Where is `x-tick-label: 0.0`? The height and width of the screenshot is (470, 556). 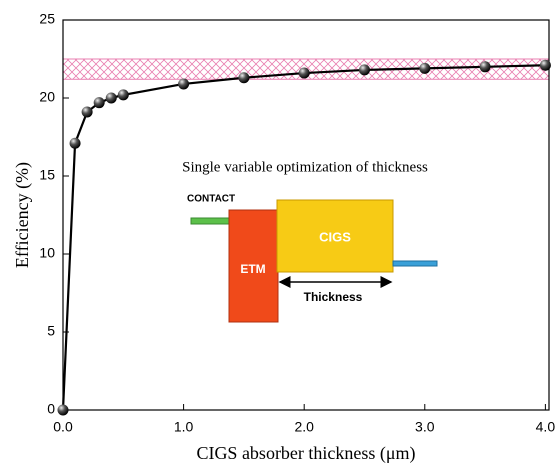 x-tick-label: 0.0 is located at coordinates (63, 427).